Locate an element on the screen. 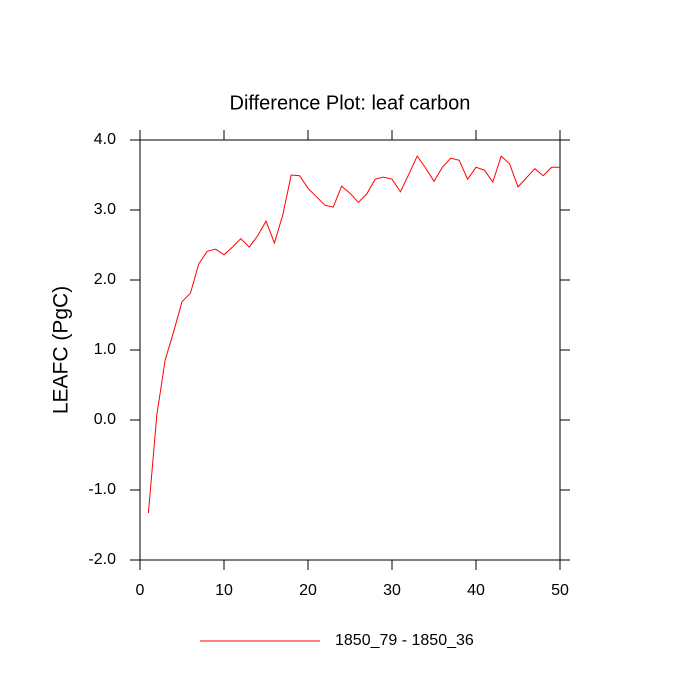 This screenshot has width=700, height=700. legend-label: 1850_79 - 1850_36 is located at coordinates (404, 640).